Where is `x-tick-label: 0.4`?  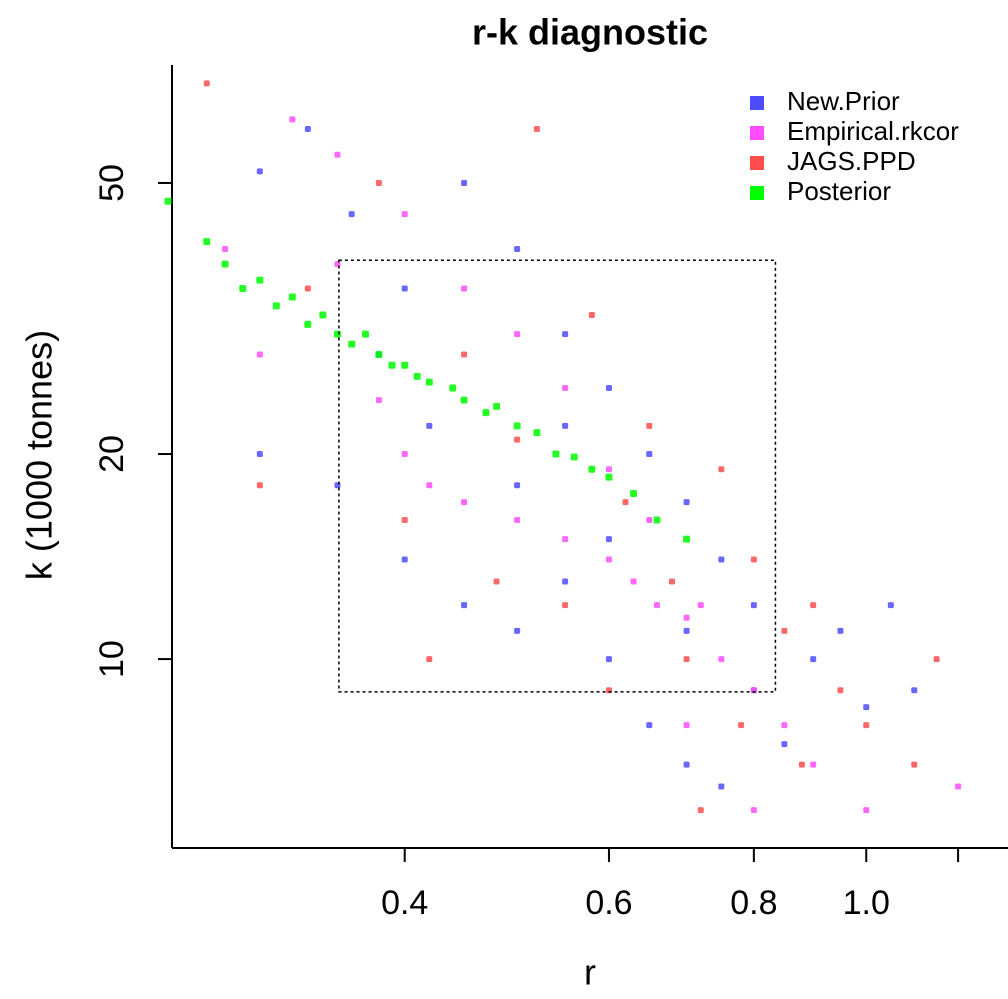 x-tick-label: 0.4 is located at coordinates (404, 903).